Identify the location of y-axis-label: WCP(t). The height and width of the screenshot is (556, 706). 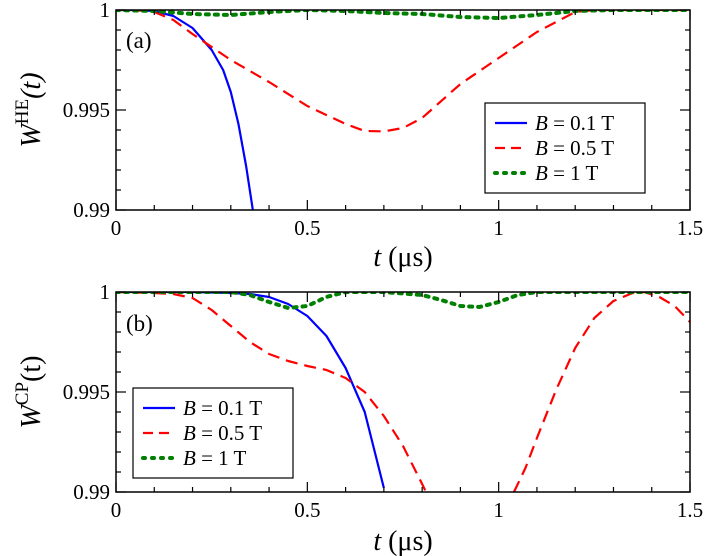
(29, 391).